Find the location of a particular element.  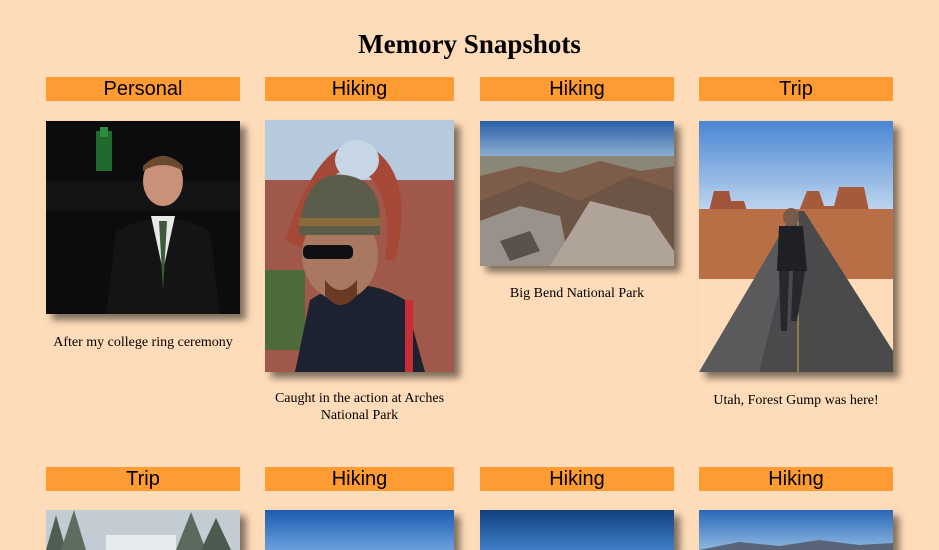

snapshot-card: Trip Utah, Forest Gump was here! is located at coordinates (796, 249).